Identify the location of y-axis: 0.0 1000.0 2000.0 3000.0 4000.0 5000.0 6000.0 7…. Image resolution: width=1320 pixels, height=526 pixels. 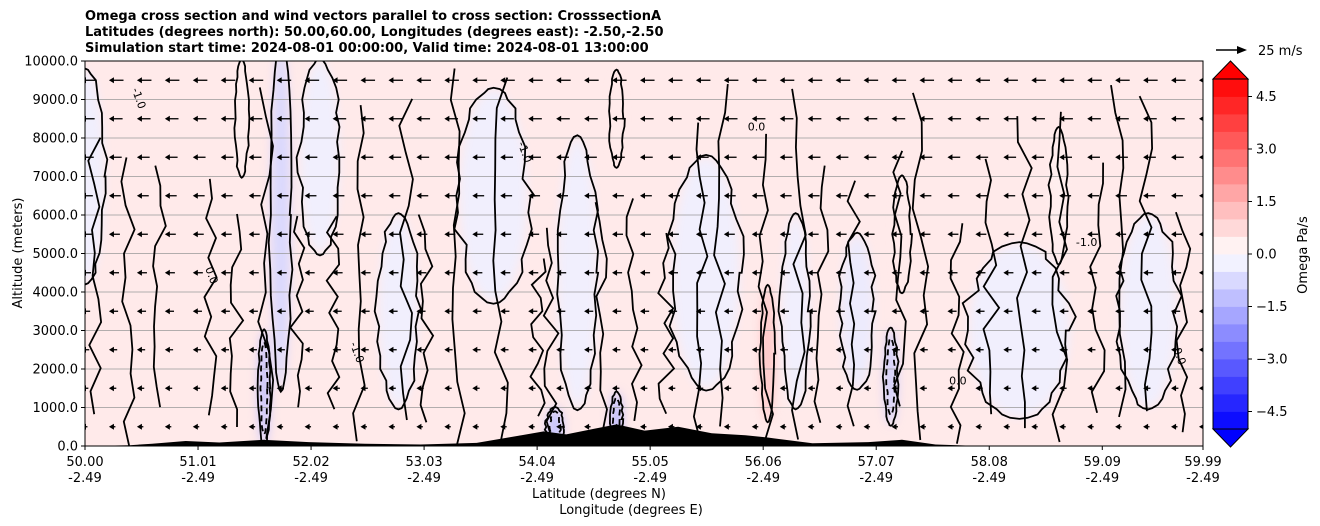
(54, 255).